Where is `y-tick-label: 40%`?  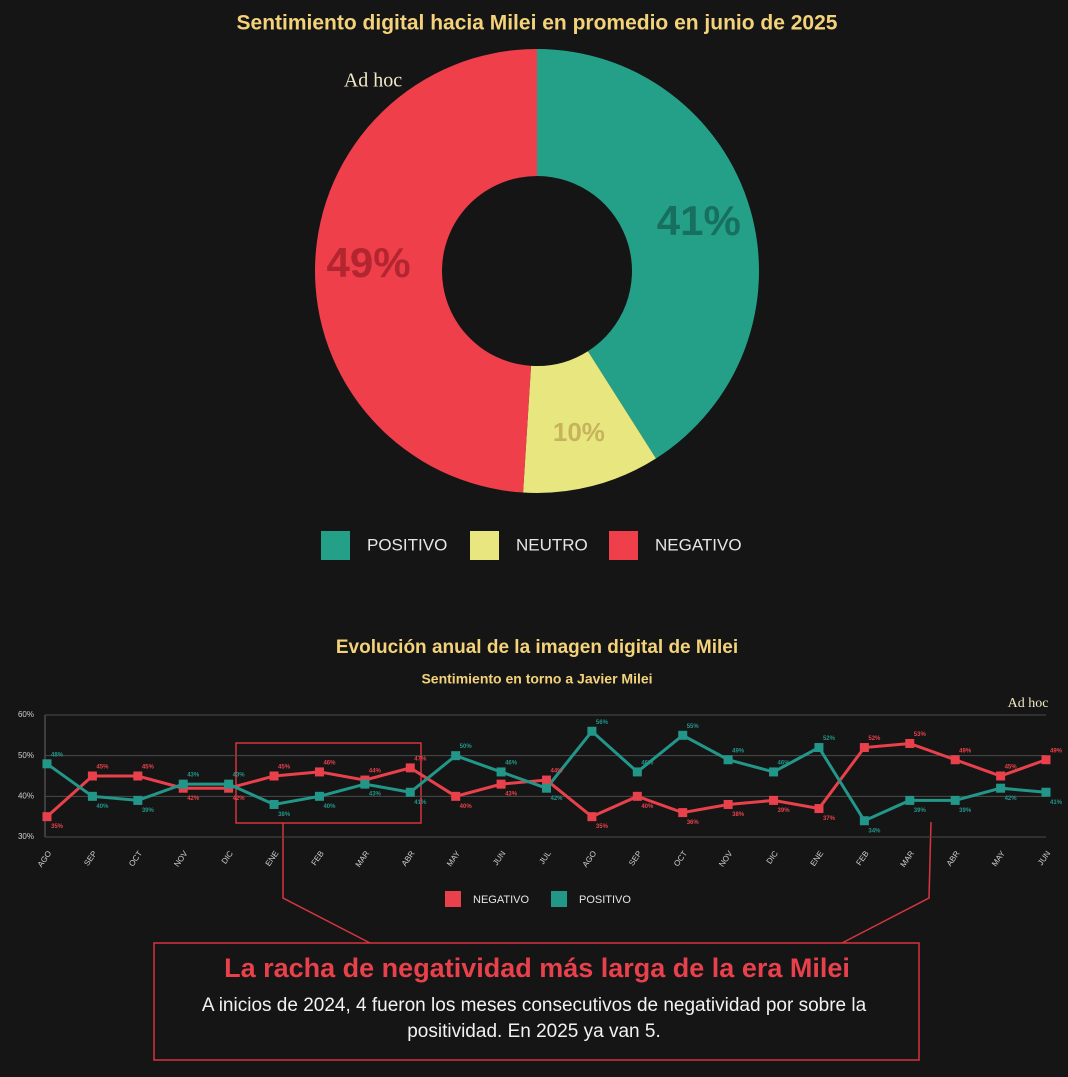
y-tick-label: 40% is located at coordinates (26, 795).